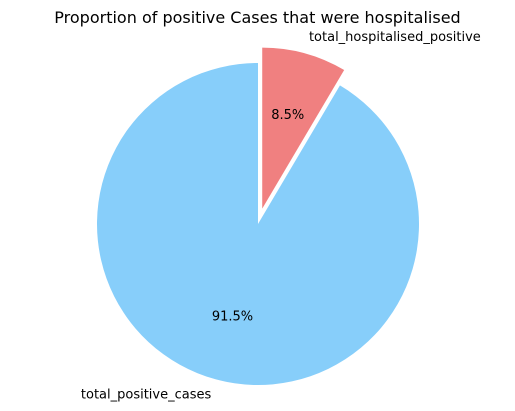  I want to click on slice-label-total-positive-cases: total_positive_cases, so click(146, 394).